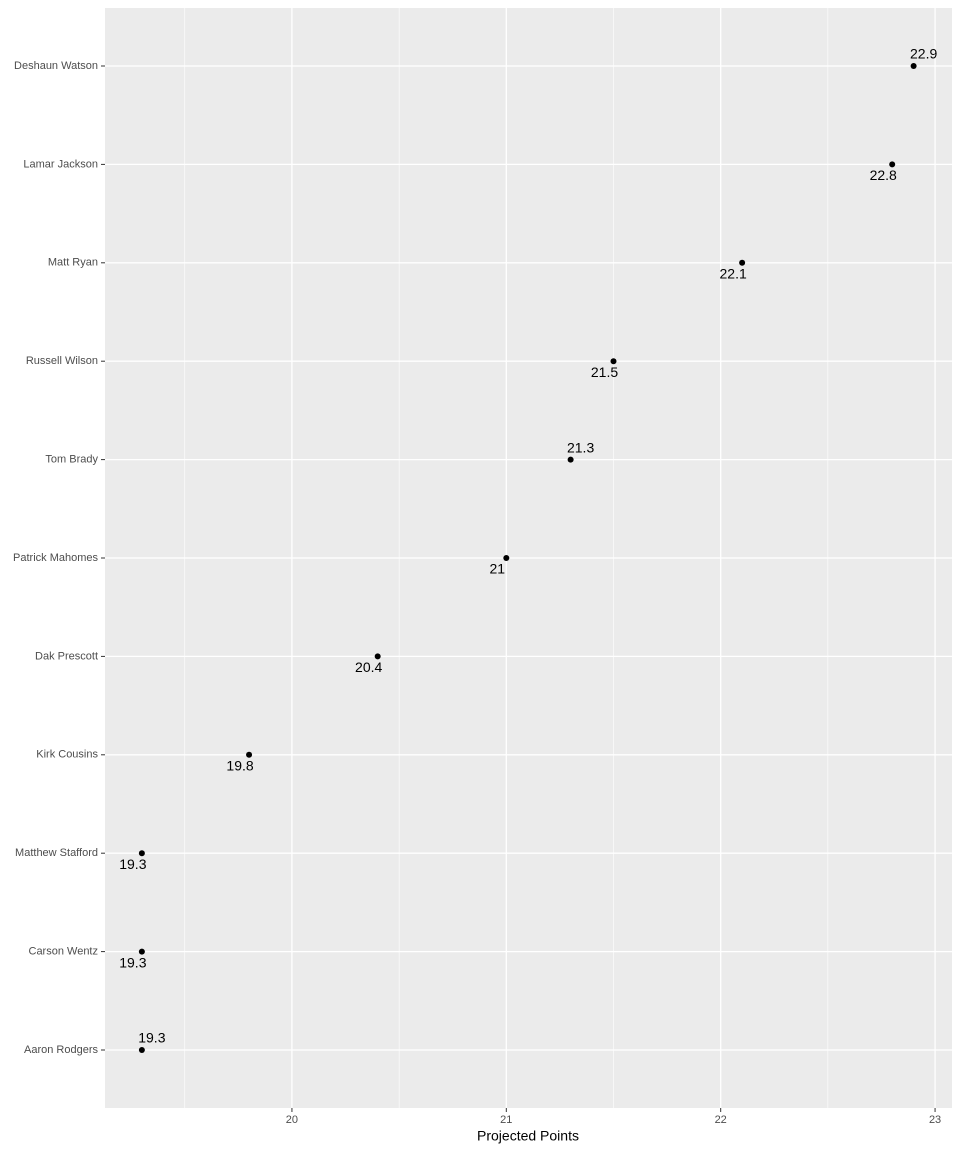 This screenshot has width=960, height=1152. What do you see at coordinates (498, 569) in the screenshot?
I see `data-label: 21` at bounding box center [498, 569].